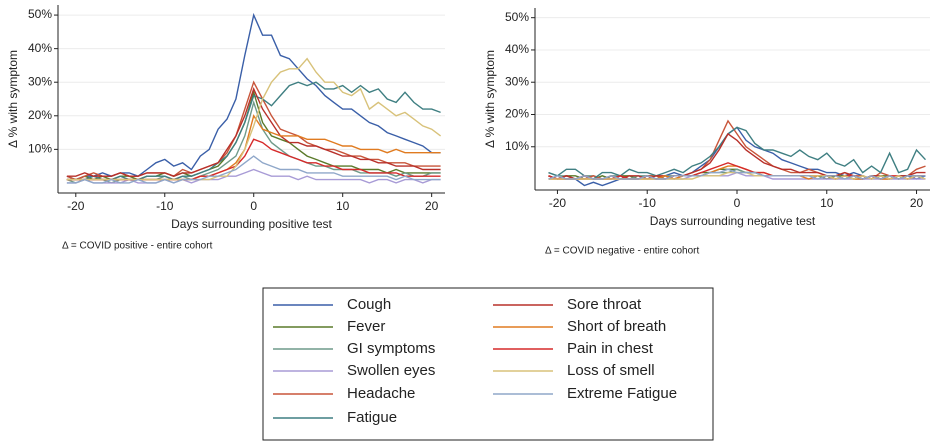 This screenshot has width=934, height=444. Describe the element at coordinates (611, 370) in the screenshot. I see `legend-label: Loss of smell` at that location.